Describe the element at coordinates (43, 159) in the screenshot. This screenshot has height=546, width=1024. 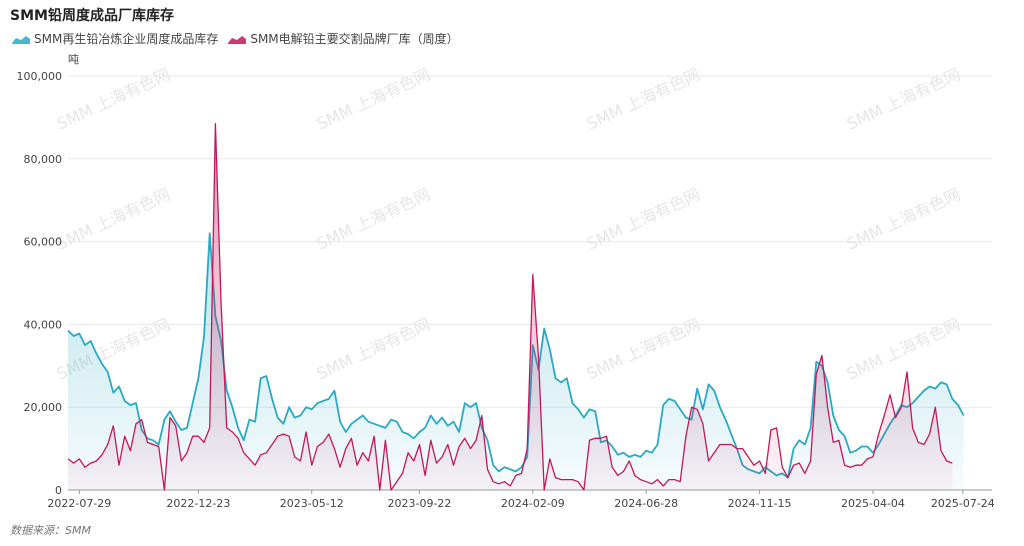
I see `y-tick-label: 80,000` at that location.